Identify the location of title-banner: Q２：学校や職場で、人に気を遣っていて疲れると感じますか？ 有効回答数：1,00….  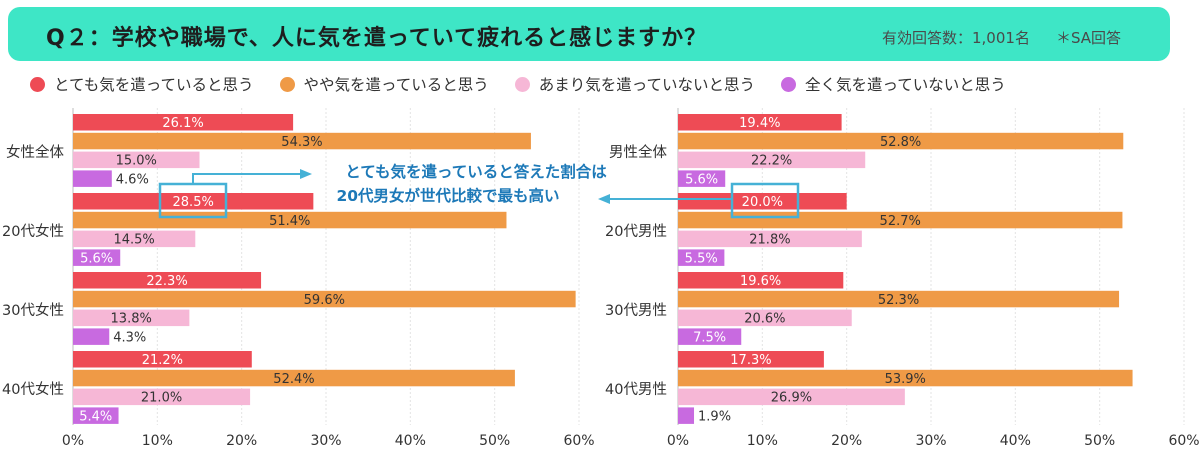
(589, 34).